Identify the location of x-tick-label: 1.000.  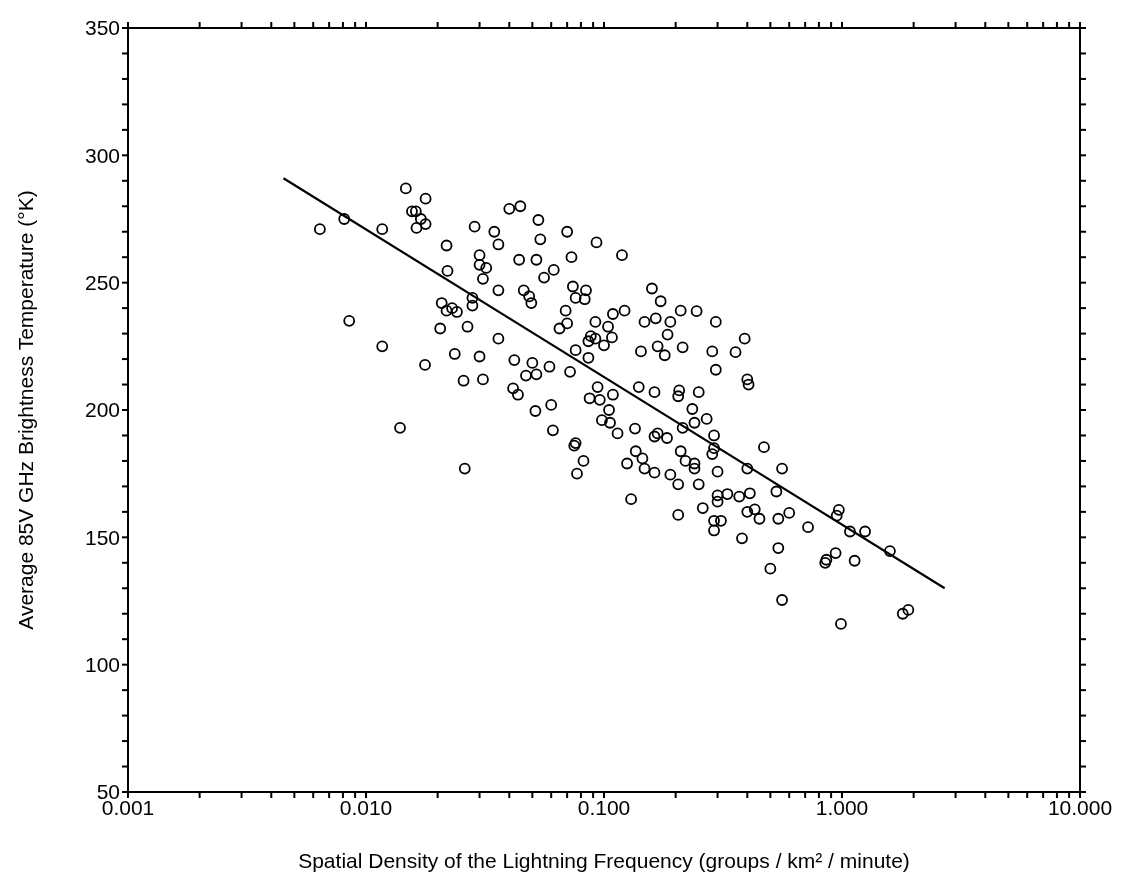
(842, 807).